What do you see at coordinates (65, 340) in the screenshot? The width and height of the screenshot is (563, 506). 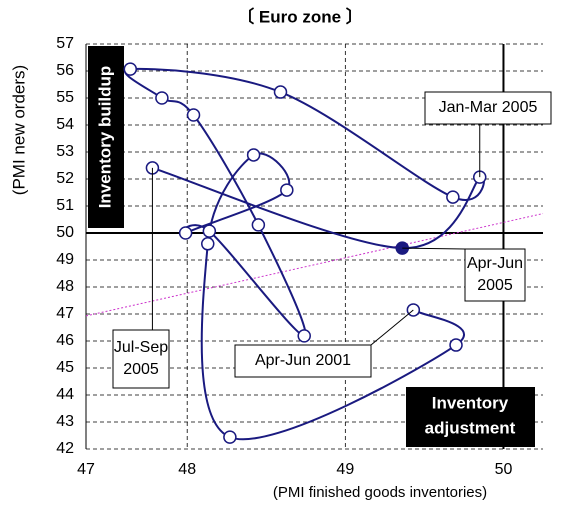 I see `y-tick-label: 46` at bounding box center [65, 340].